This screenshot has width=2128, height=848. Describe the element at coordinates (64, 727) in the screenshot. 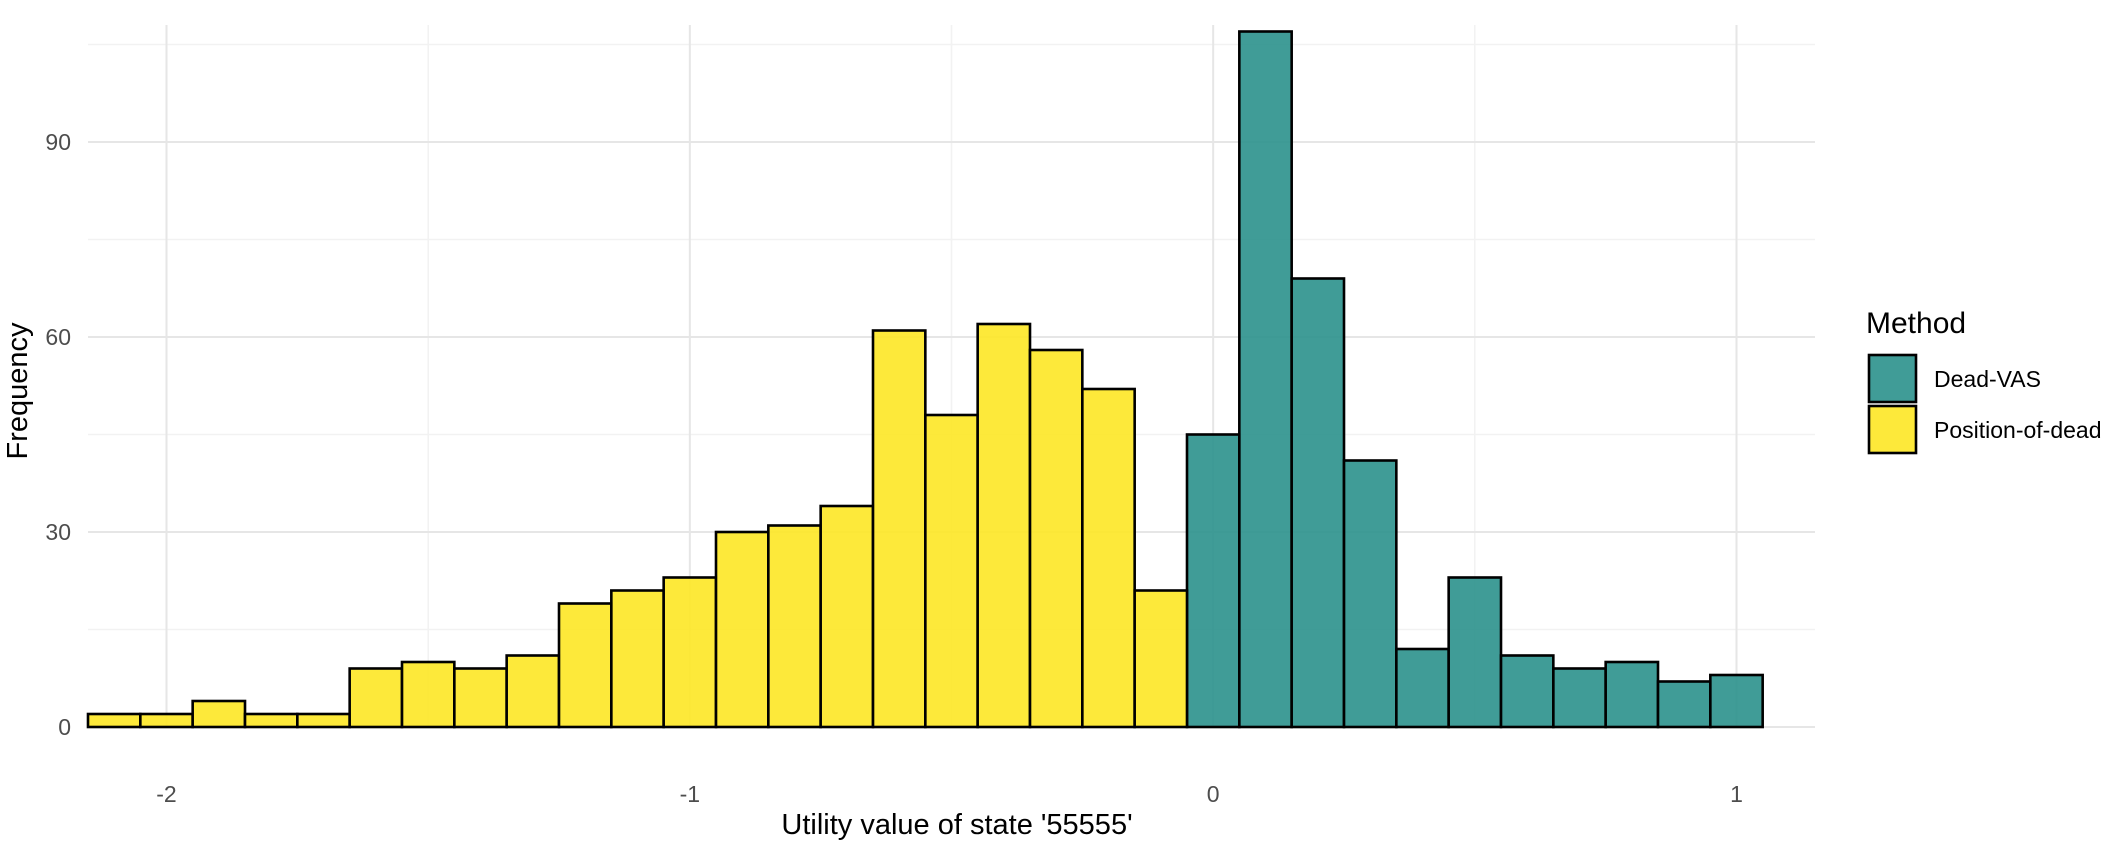

I see `y-tick-label: 0` at that location.